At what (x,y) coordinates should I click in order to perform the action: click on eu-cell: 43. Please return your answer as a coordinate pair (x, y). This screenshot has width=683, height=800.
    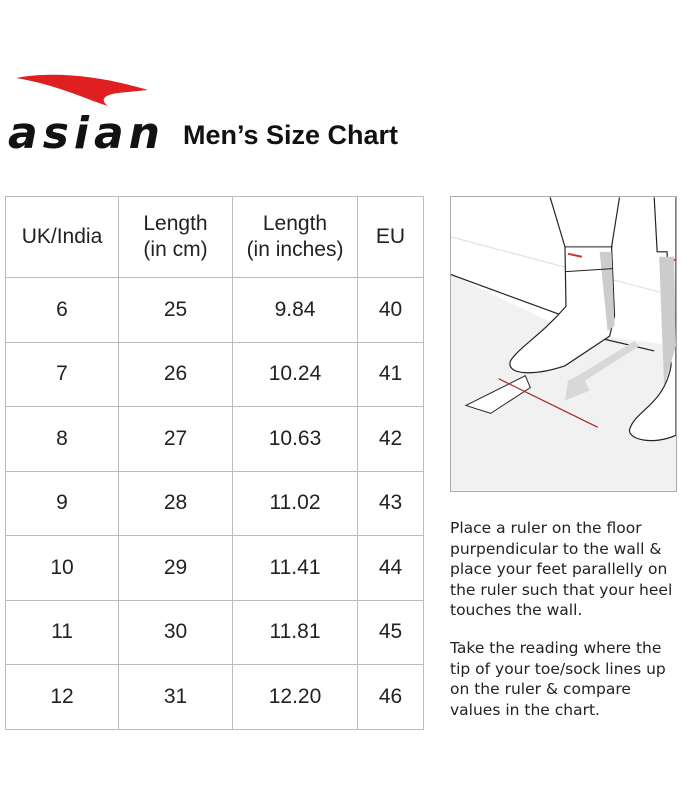
    Looking at the image, I should click on (390, 503).